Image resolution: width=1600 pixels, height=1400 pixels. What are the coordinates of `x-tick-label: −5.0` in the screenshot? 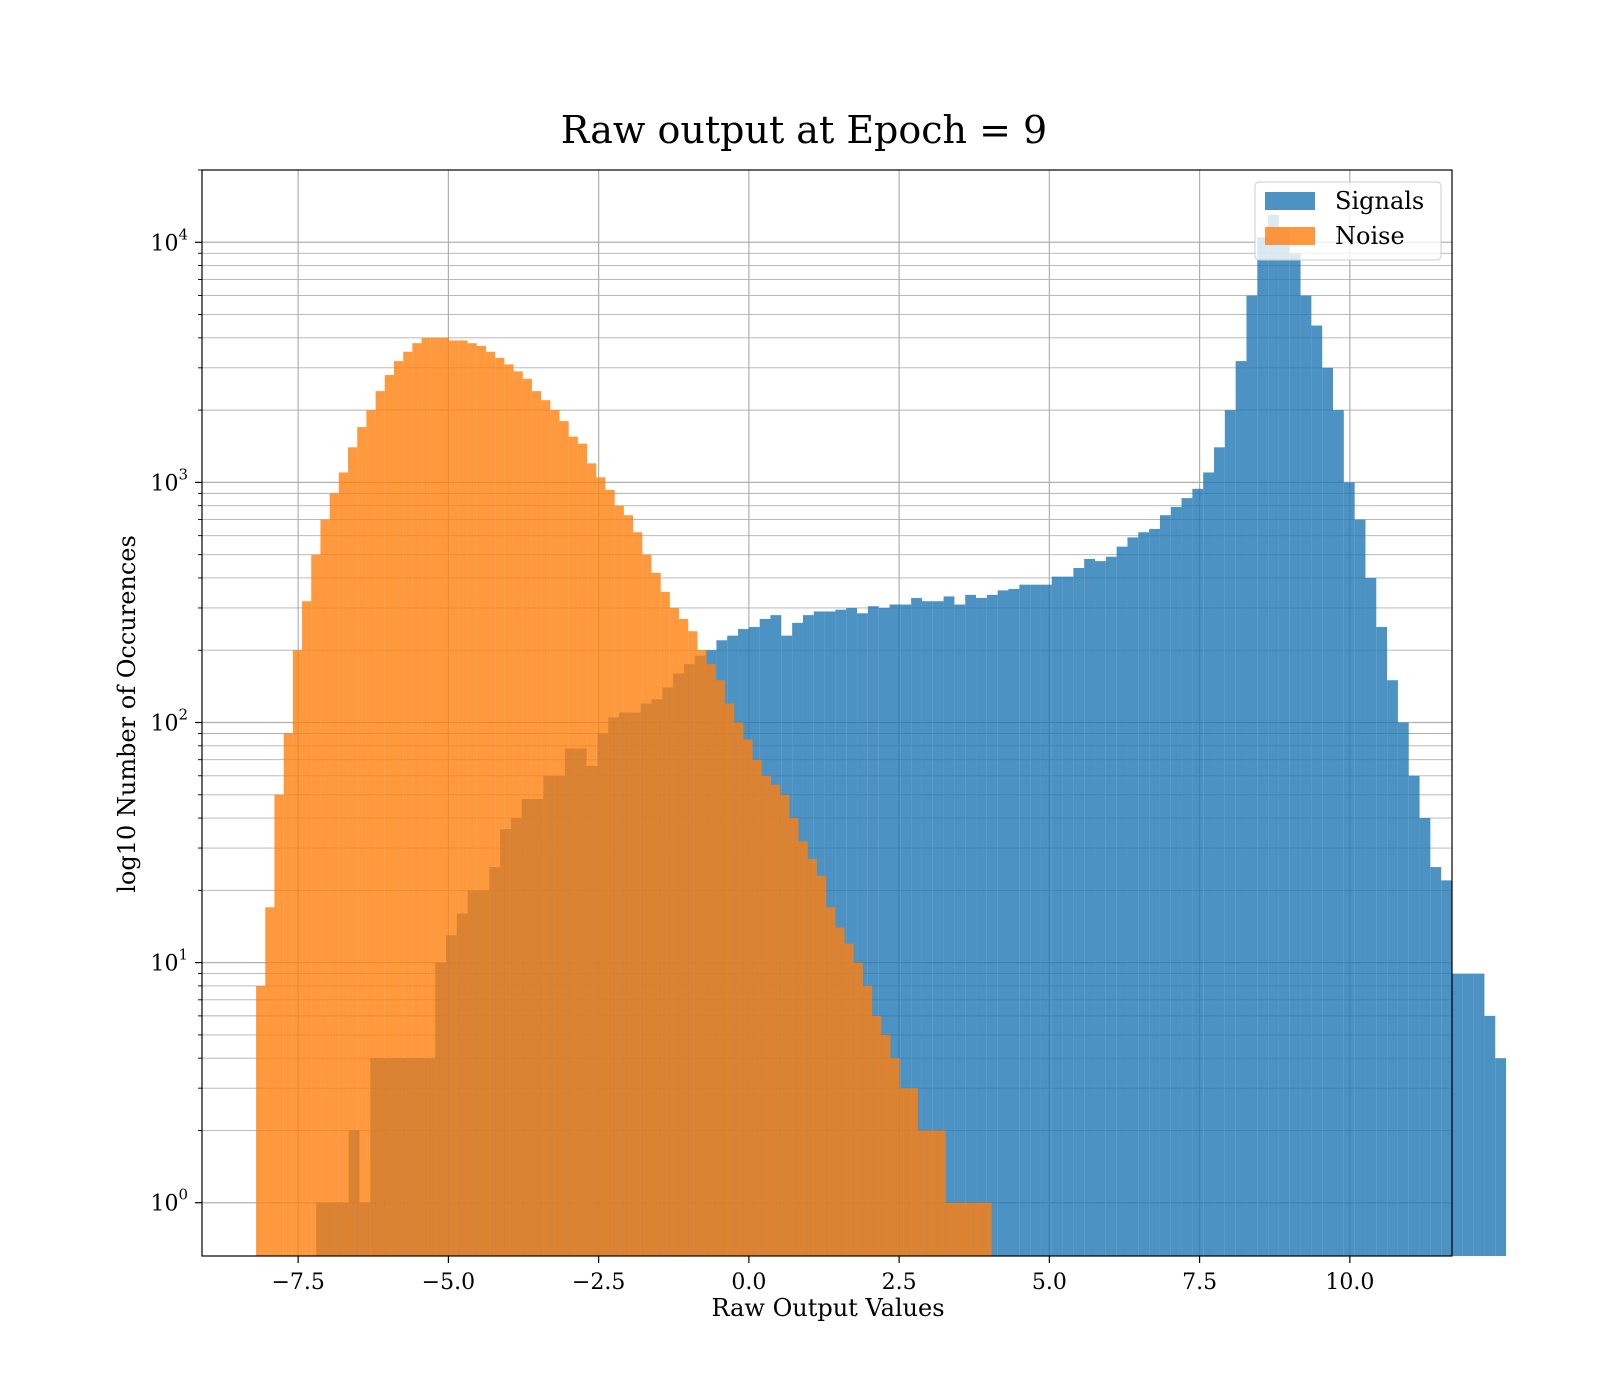 It's located at (448, 1282).